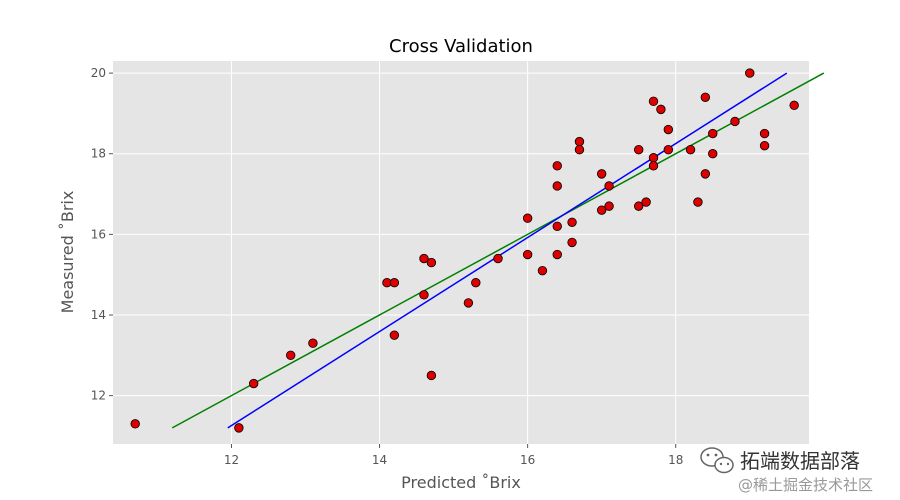 The width and height of the screenshot is (900, 500). Describe the element at coordinates (98, 315) in the screenshot. I see `y-tick-label: 14` at that location.